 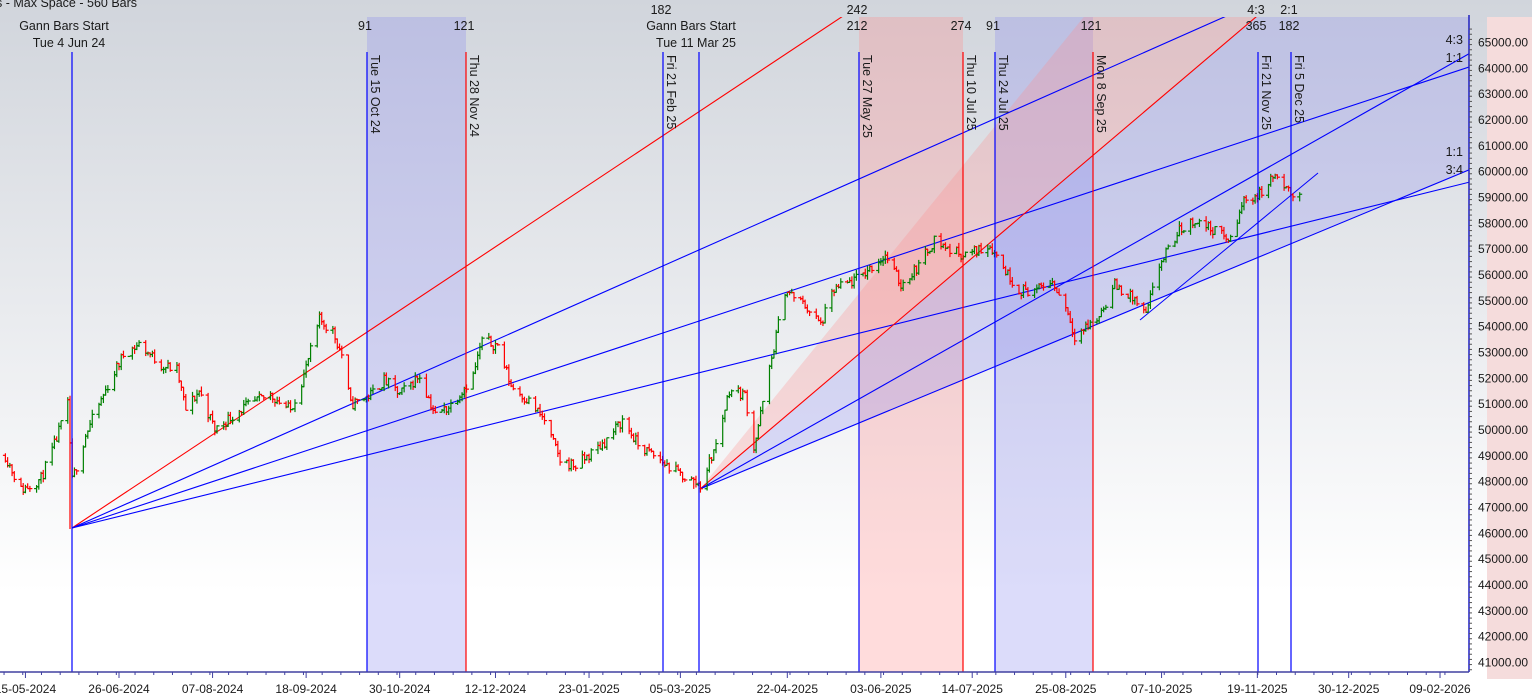 I want to click on date-tick-label: 22-04-2025, so click(x=788, y=689).